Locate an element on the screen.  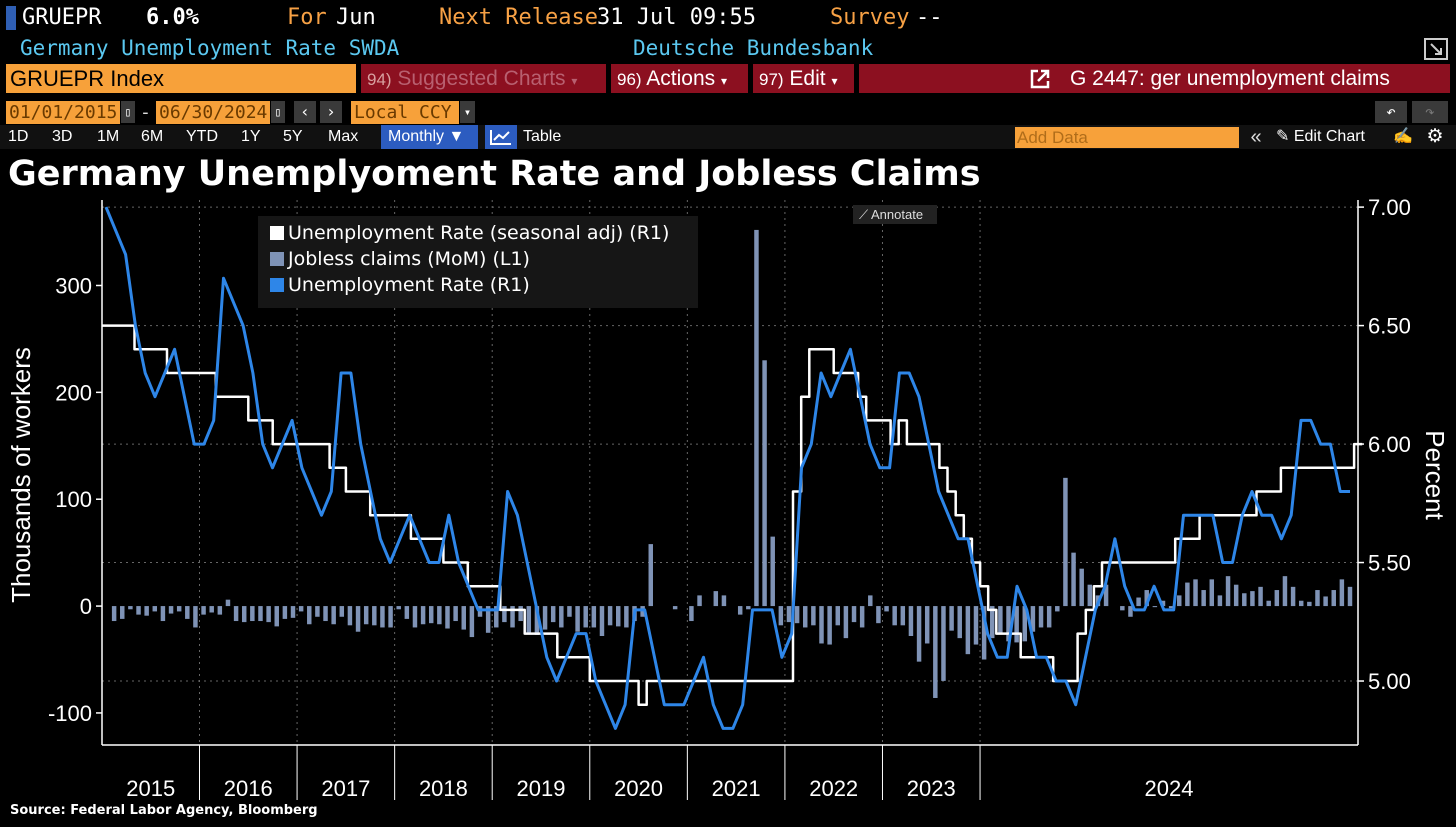
ticker-symbol: GRUEPR is located at coordinates (62, 17).